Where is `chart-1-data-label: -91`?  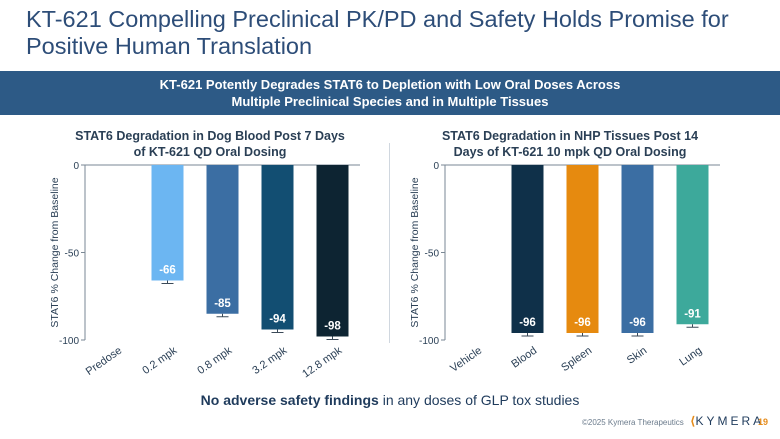 chart-1-data-label: -91 is located at coordinates (692, 314).